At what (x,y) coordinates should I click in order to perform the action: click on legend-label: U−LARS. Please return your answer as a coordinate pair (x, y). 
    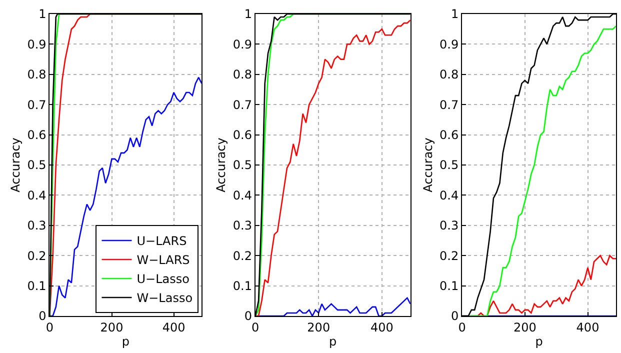
    Looking at the image, I should click on (161, 241).